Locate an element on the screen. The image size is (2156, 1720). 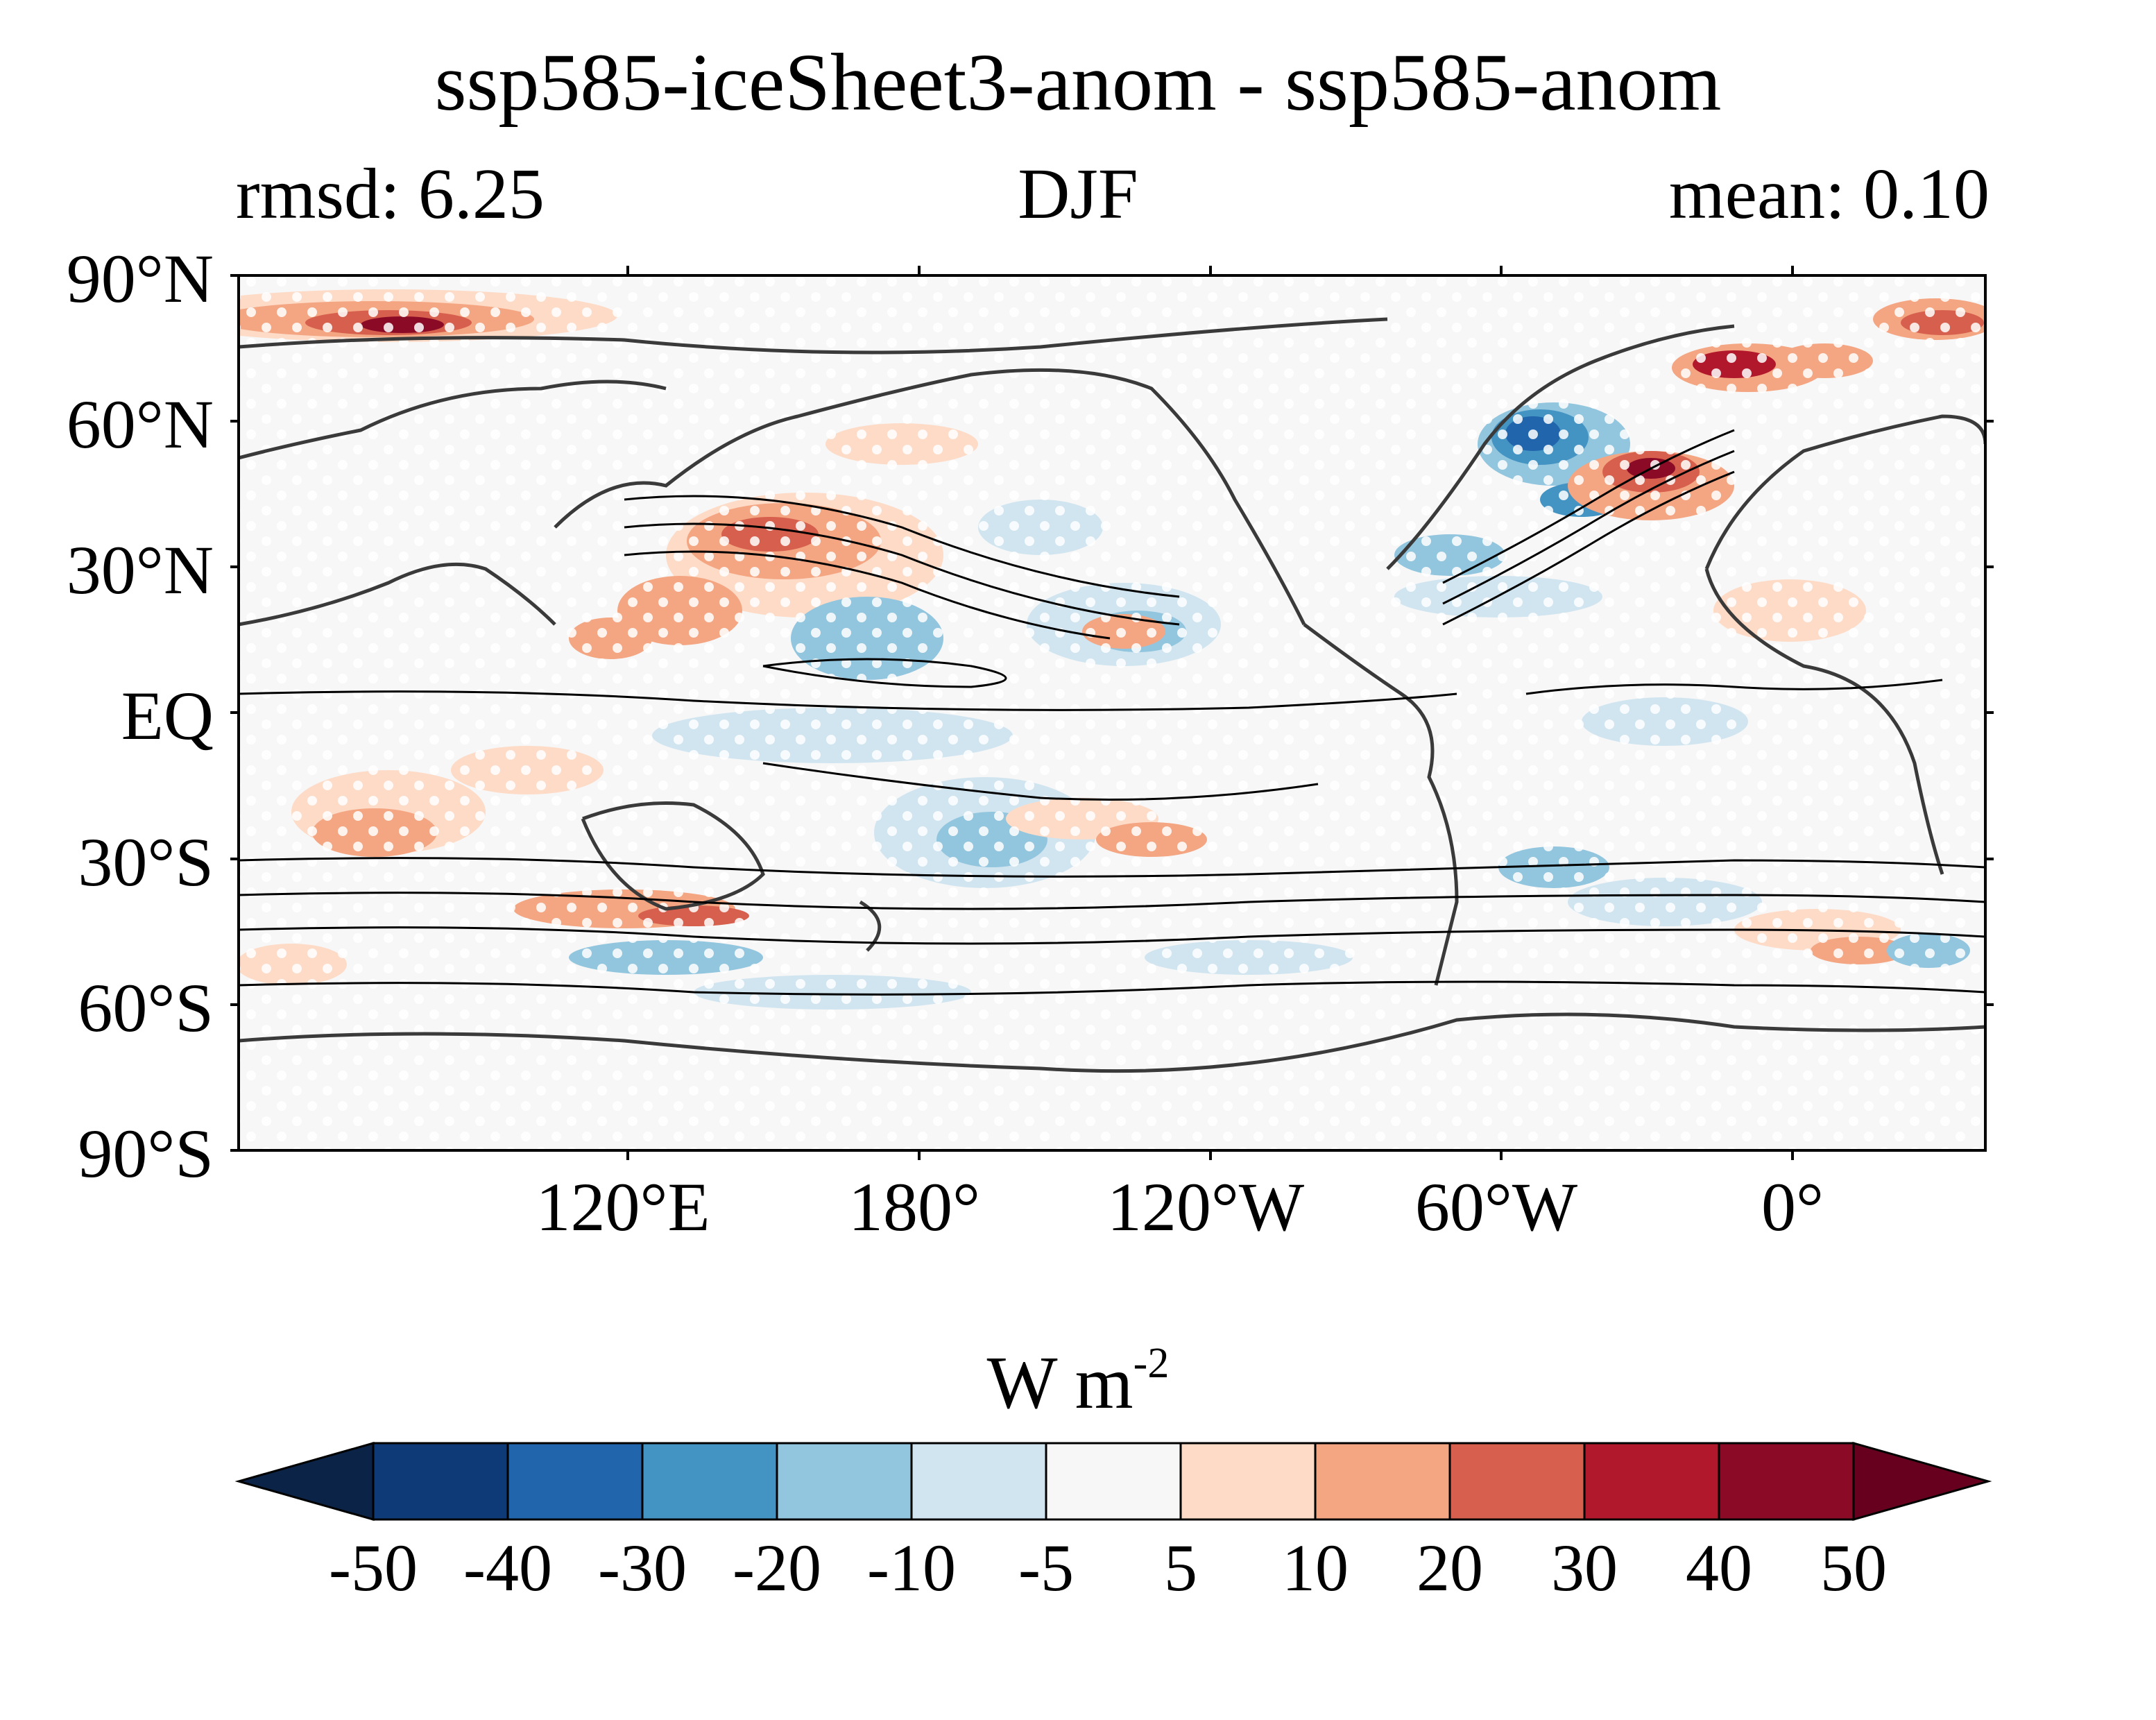
cb-tick: -5 is located at coordinates (1046, 1568).